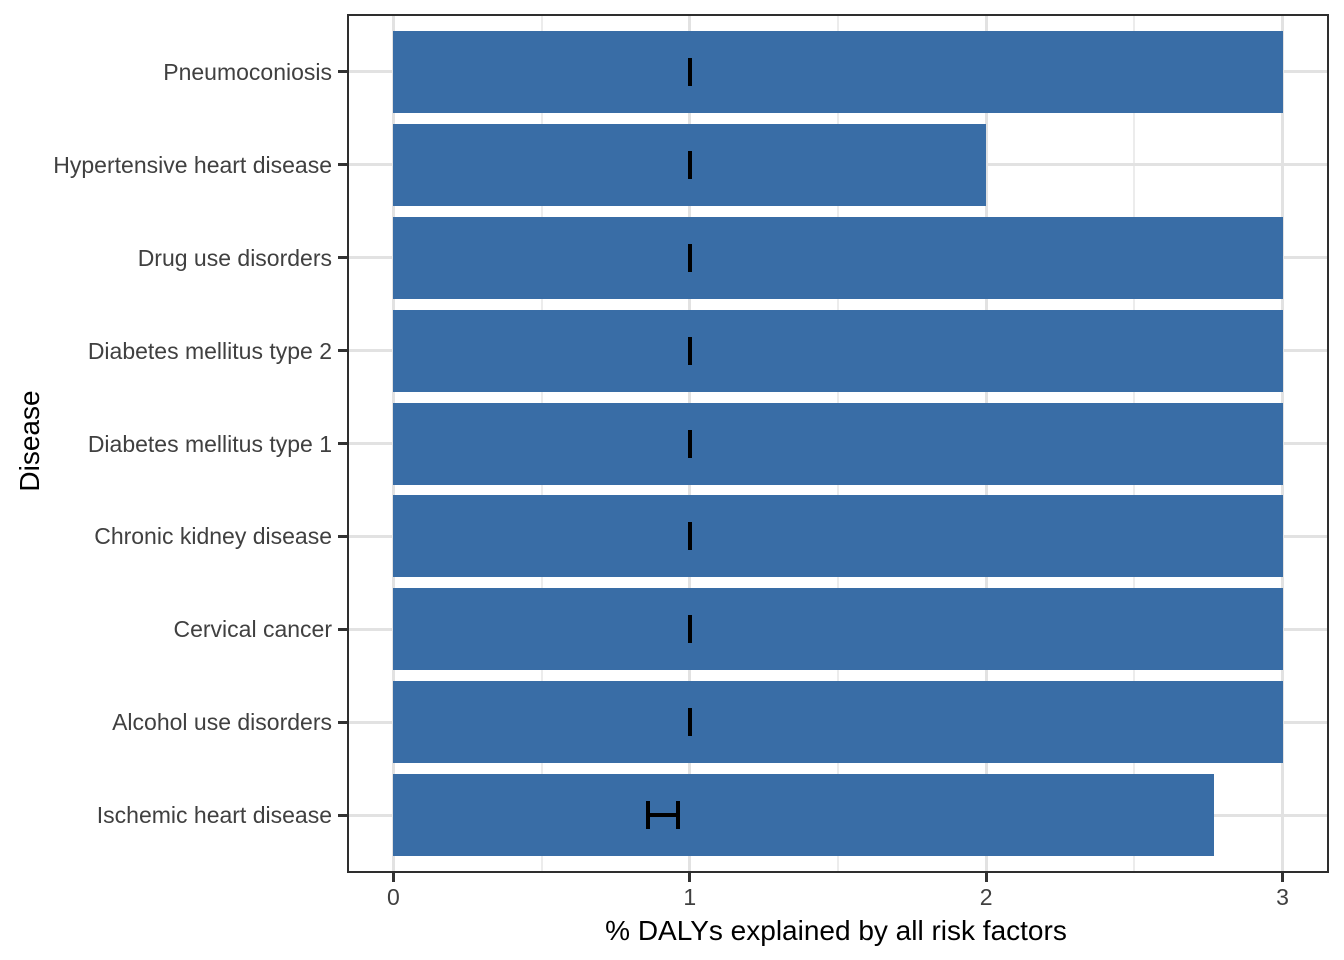 The height and width of the screenshot is (960, 1344). Describe the element at coordinates (214, 815) in the screenshot. I see `y-tick-label-8: Ischemic heart disease` at that location.